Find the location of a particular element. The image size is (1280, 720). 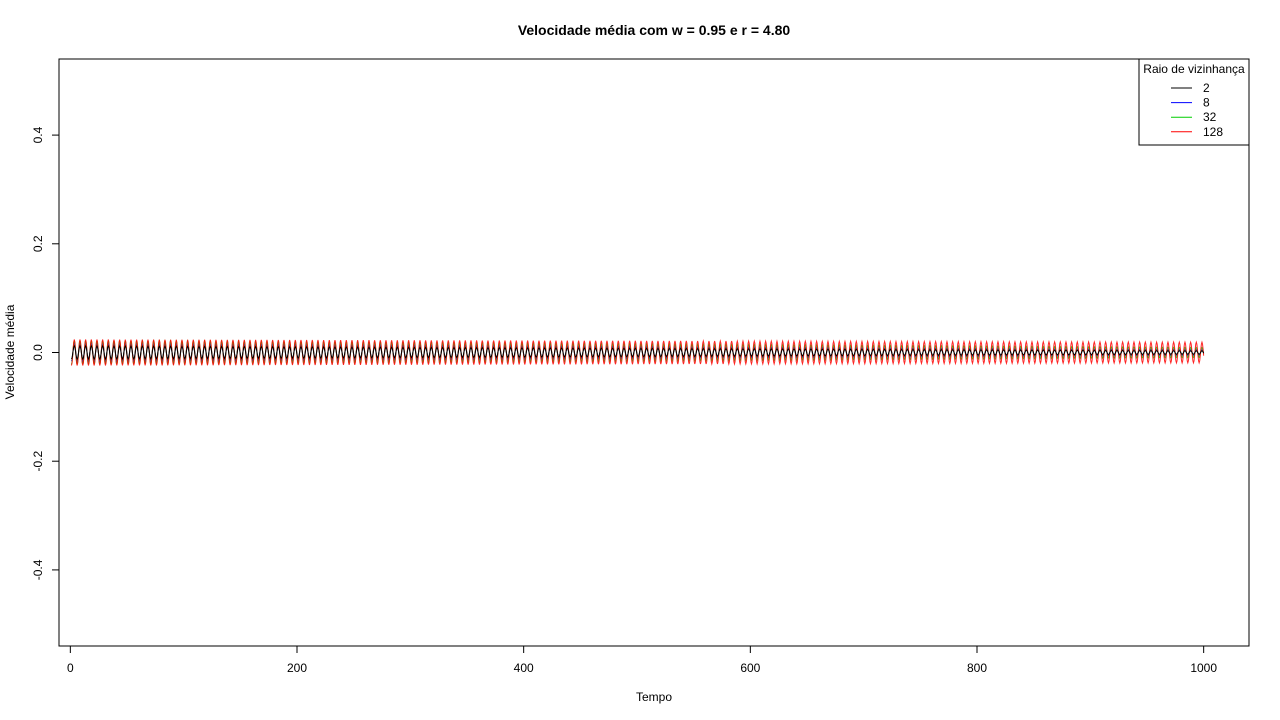

x-axis-label: Tempo is located at coordinates (654, 697).